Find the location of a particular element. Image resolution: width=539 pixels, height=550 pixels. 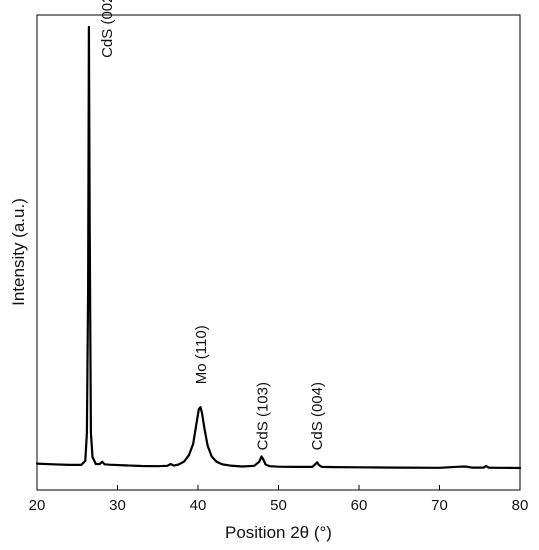

x-tick-label-50: 50 is located at coordinates (278, 505).